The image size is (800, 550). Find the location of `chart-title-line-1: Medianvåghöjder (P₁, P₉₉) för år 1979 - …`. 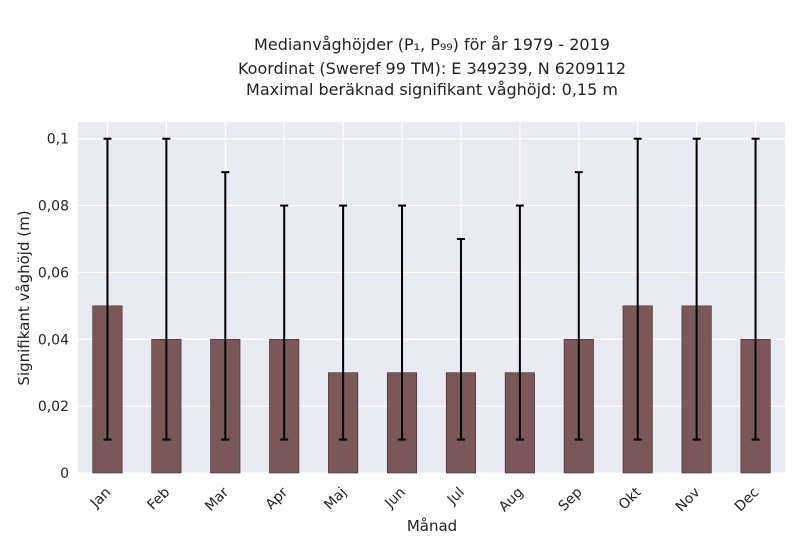

chart-title-line-1: Medianvåghöjder (P₁, P₉₉) för år 1979 - … is located at coordinates (432, 44).